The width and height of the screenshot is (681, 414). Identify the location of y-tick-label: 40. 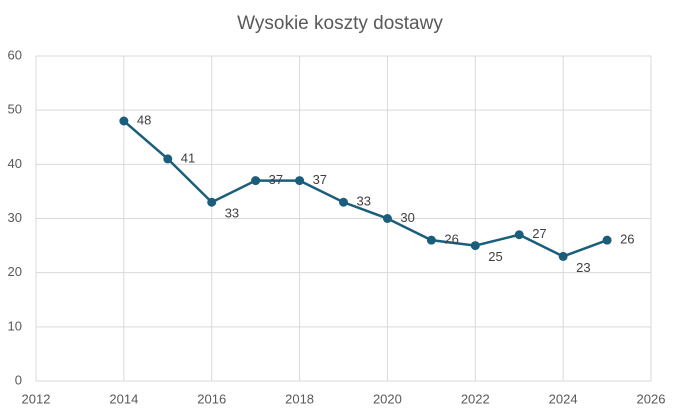
(15, 163).